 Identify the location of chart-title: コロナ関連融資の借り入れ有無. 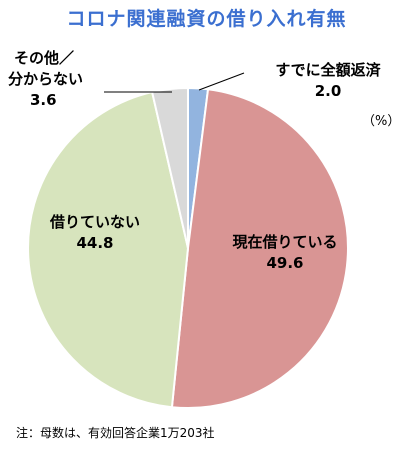
(206, 19).